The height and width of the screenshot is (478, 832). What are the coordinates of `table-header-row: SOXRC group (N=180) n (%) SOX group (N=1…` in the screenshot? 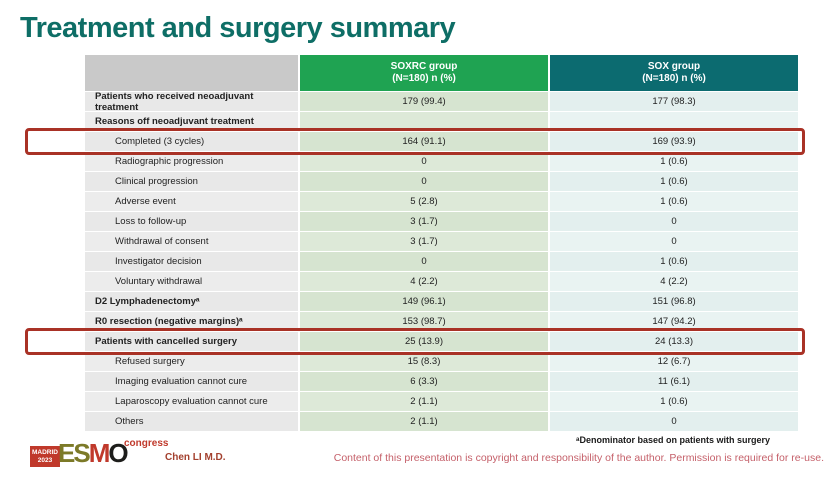 It's located at (442, 73).